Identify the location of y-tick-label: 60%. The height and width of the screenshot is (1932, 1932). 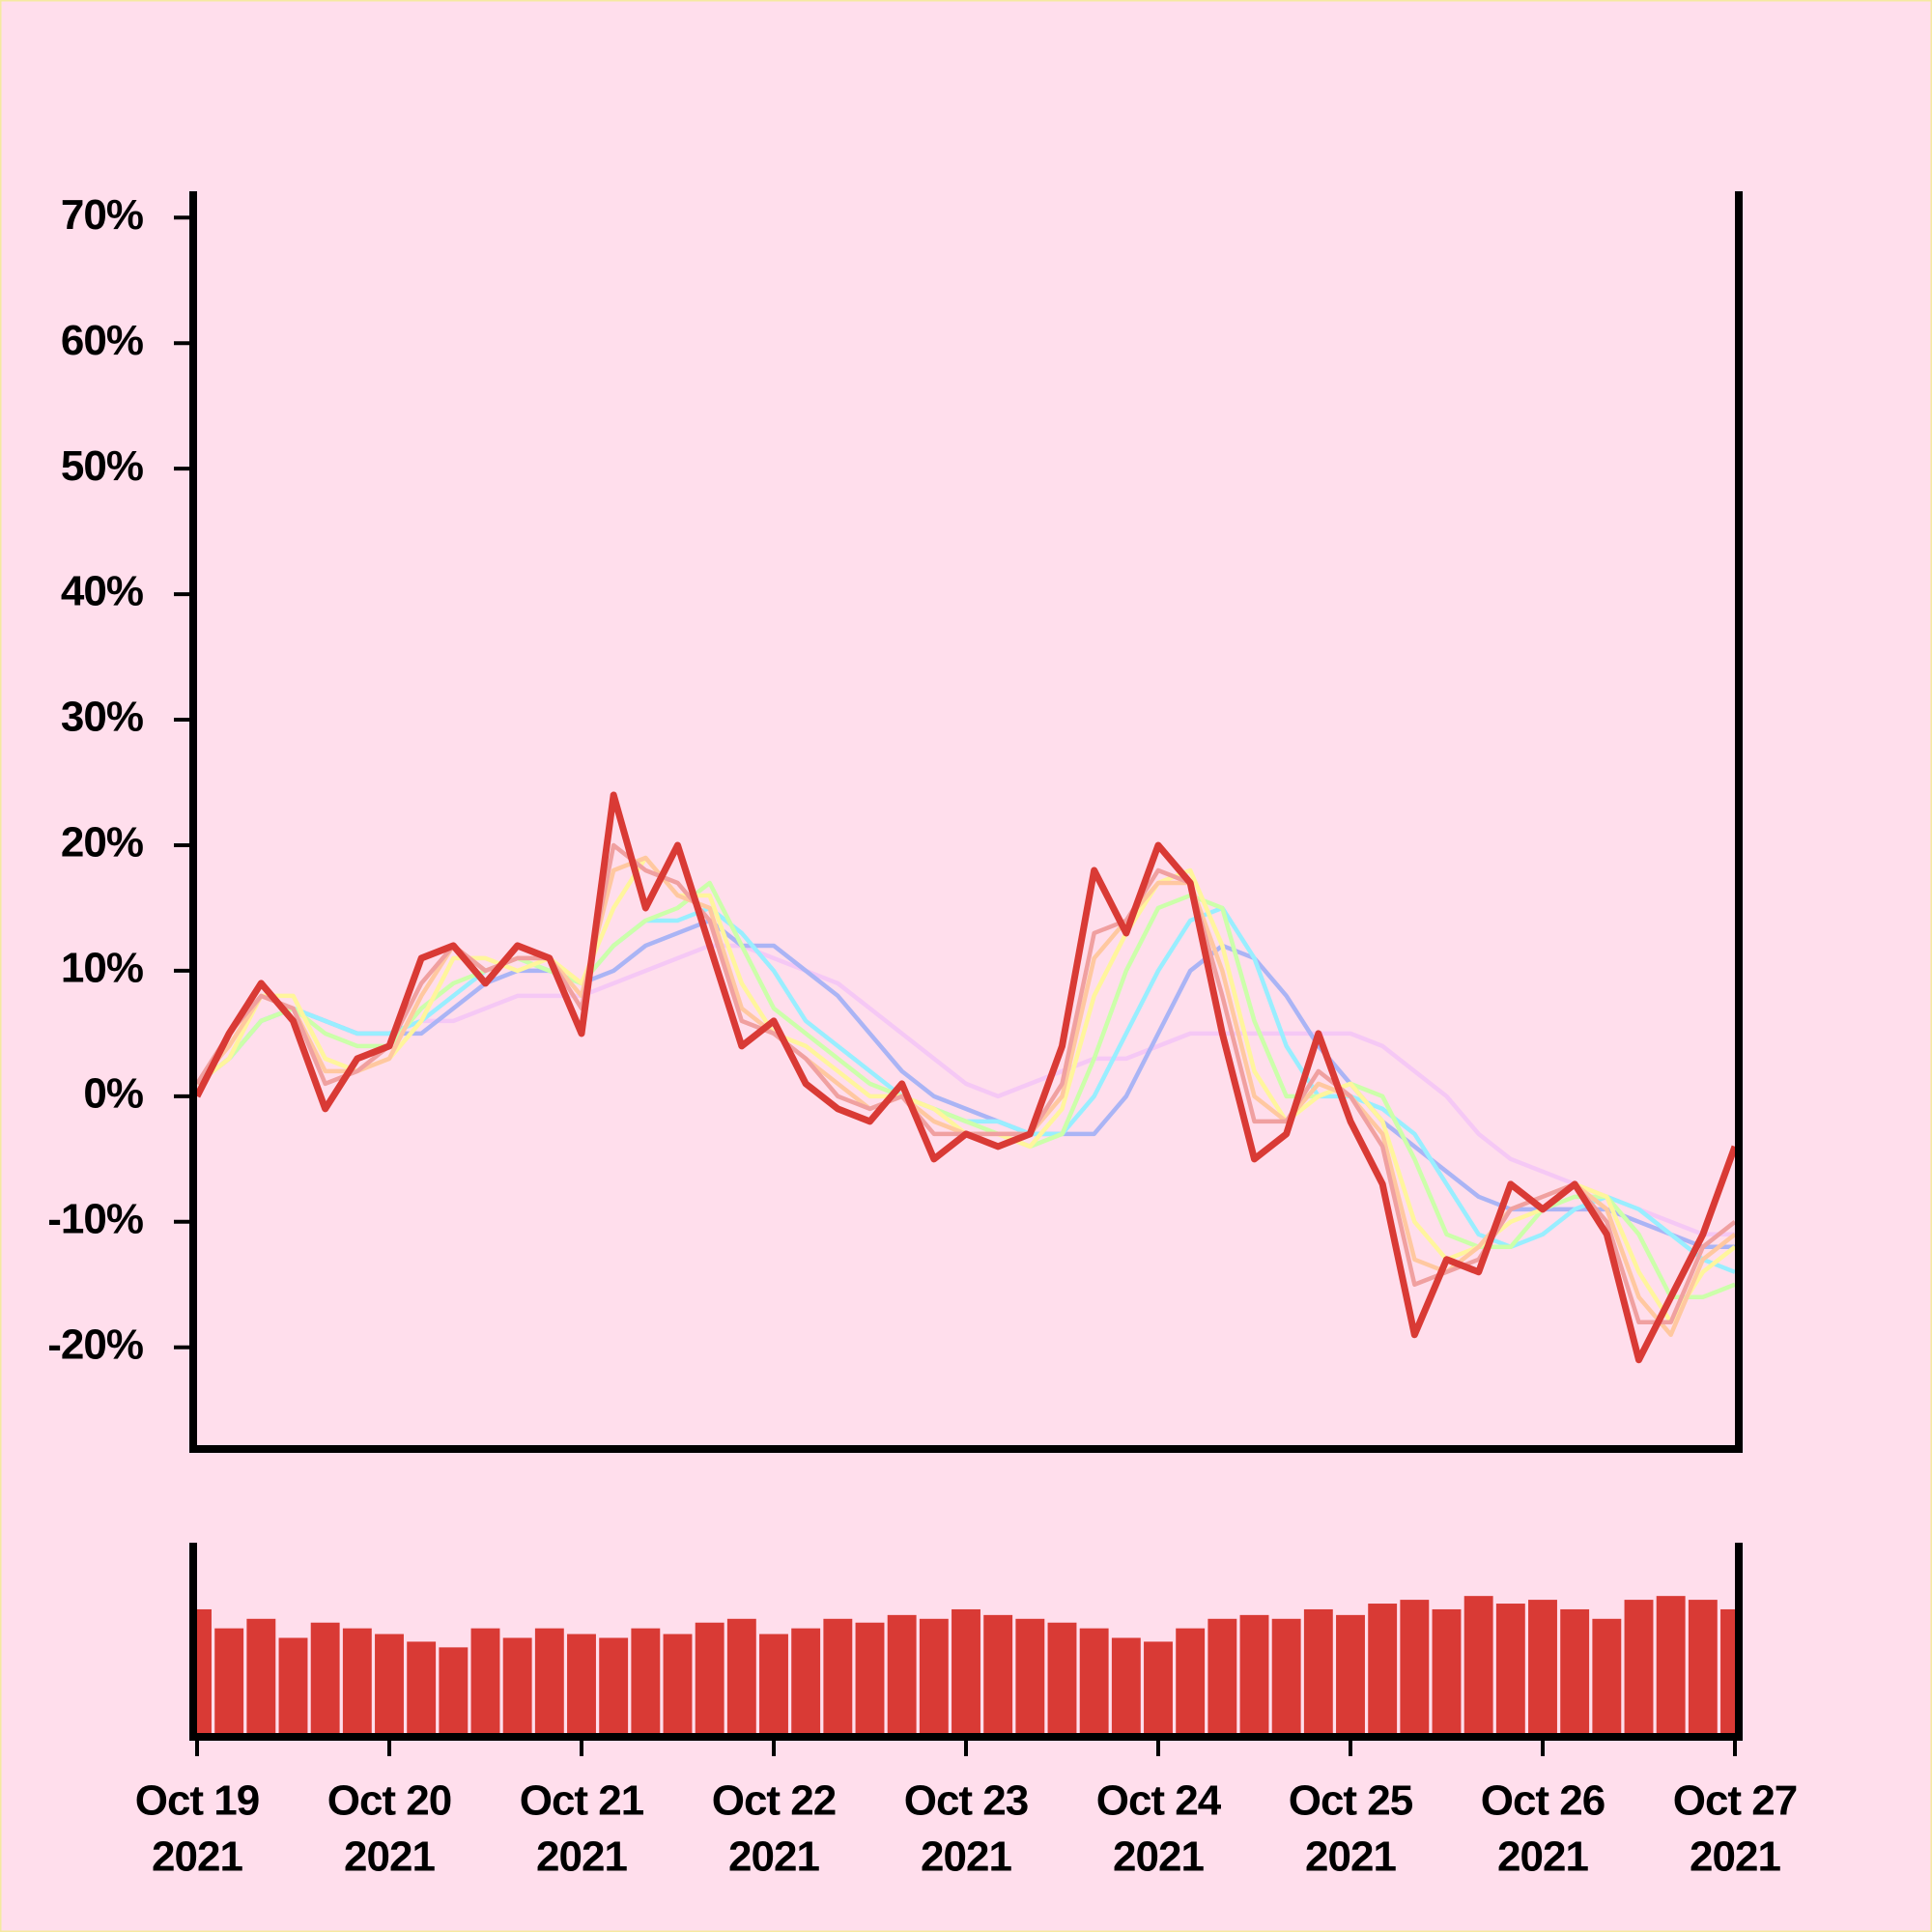
(102, 340).